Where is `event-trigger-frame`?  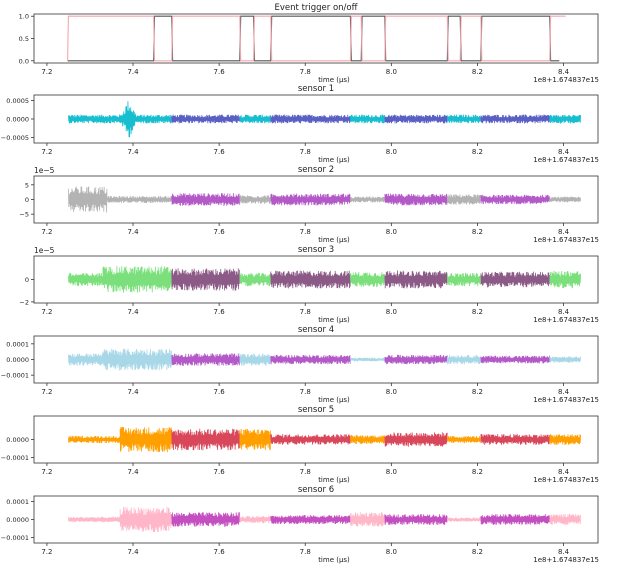 event-trigger-frame is located at coordinates (316, 38).